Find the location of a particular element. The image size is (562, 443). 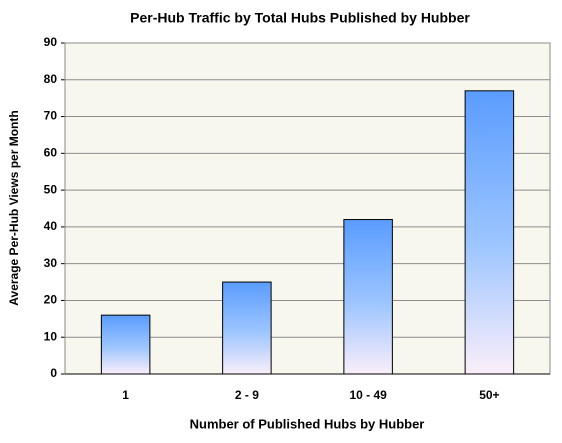

x-tick-label: 50+ is located at coordinates (489, 395).